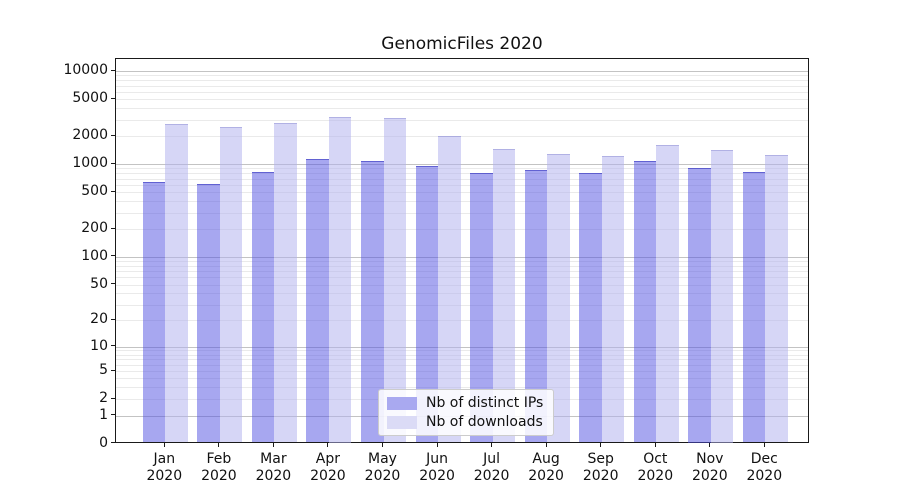 The image size is (900, 500). Describe the element at coordinates (484, 422) in the screenshot. I see `legend-label: Nb of downloads` at that location.